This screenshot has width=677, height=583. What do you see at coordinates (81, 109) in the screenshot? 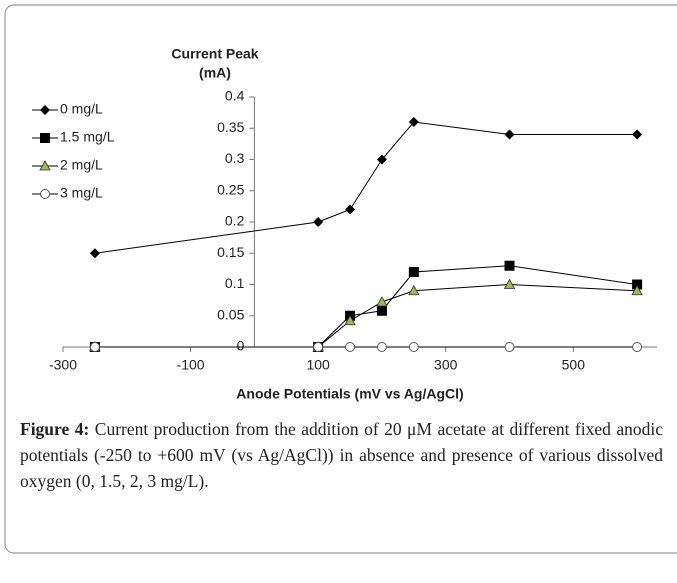
I see `legend-label: 0 mg/L` at bounding box center [81, 109].